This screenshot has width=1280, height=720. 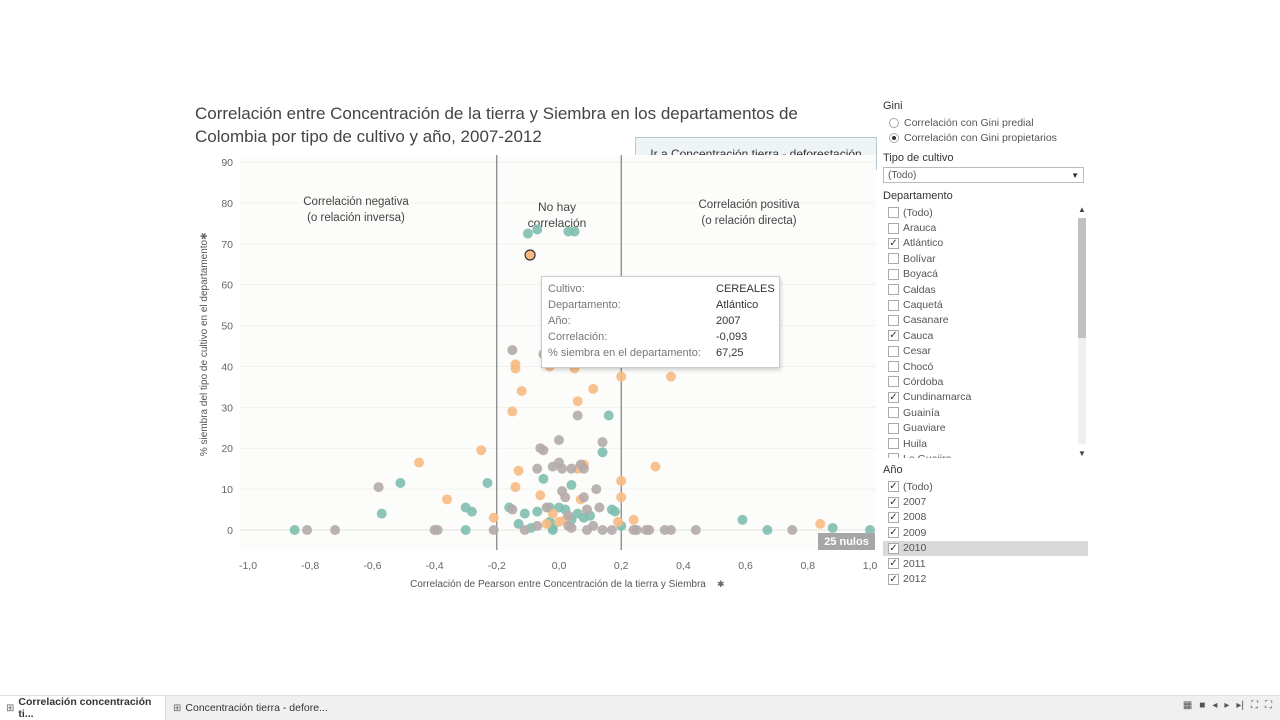 I want to click on departamento-item: Arauca, so click(x=985, y=227).